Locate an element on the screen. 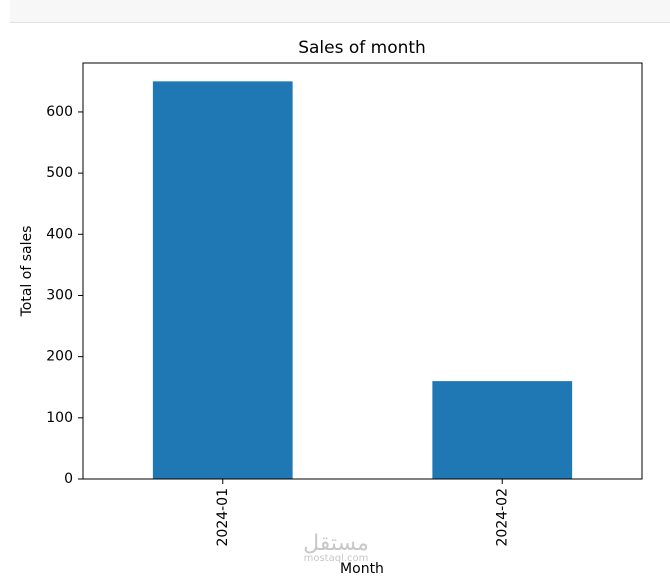 The image size is (670, 577). cell-output-header-strip is located at coordinates (340, 11).